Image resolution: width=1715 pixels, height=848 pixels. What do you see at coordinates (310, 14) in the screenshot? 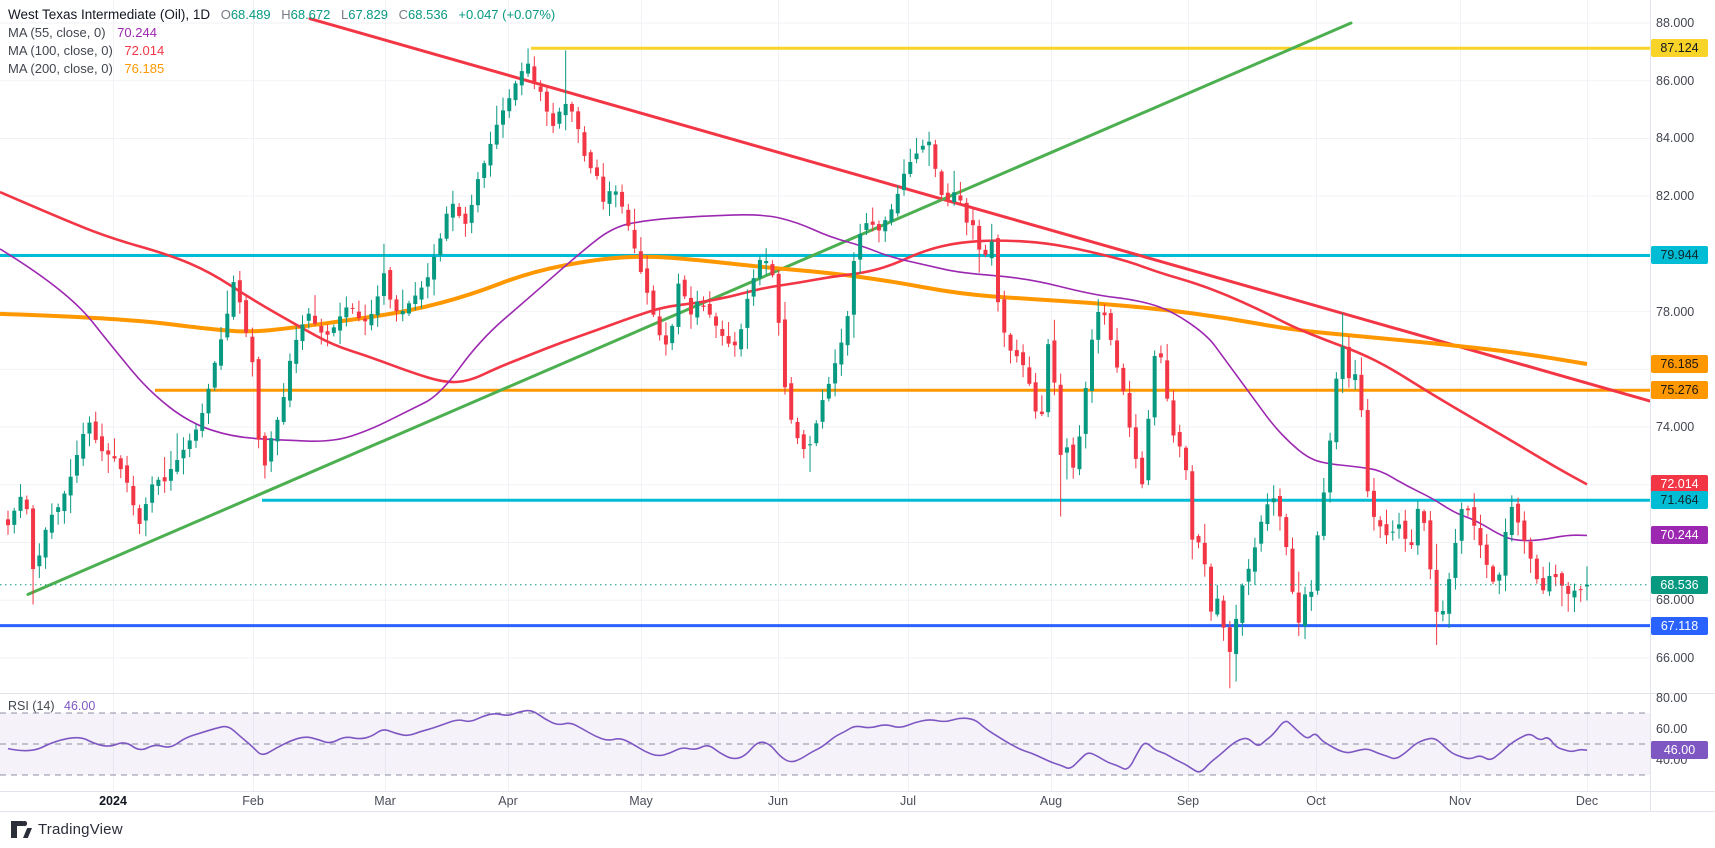
I see `high-value: 68.672` at bounding box center [310, 14].